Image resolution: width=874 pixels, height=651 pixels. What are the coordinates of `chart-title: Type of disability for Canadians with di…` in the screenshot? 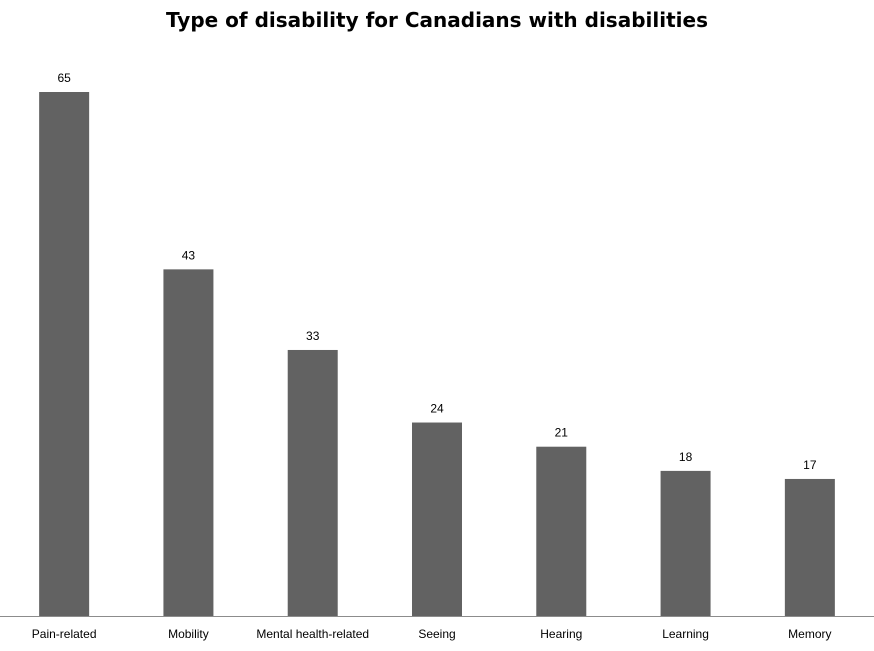 It's located at (437, 20).